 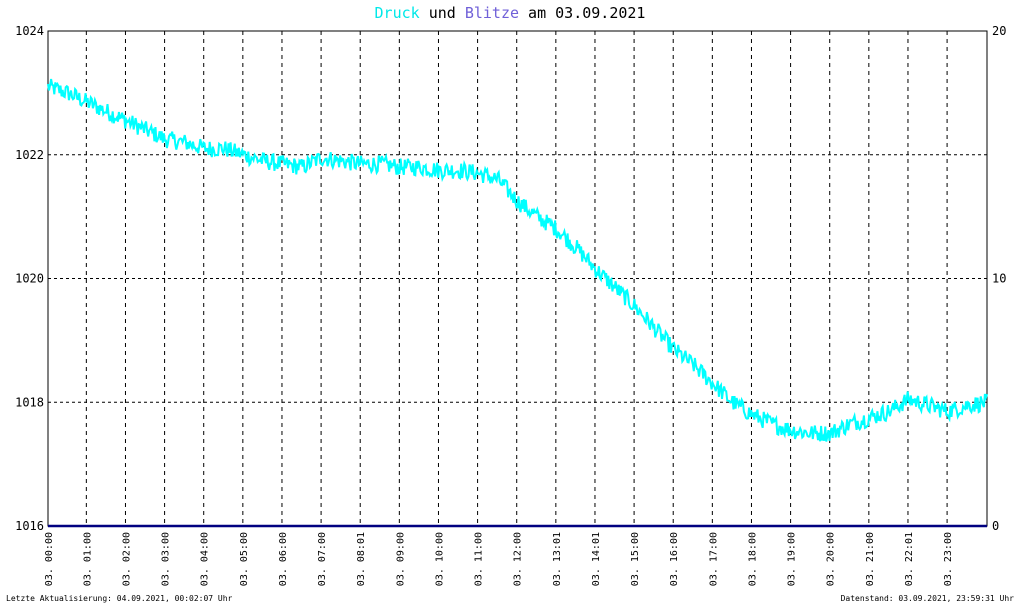 I want to click on x-tick-label: 03. 13:01, so click(x=557, y=559).